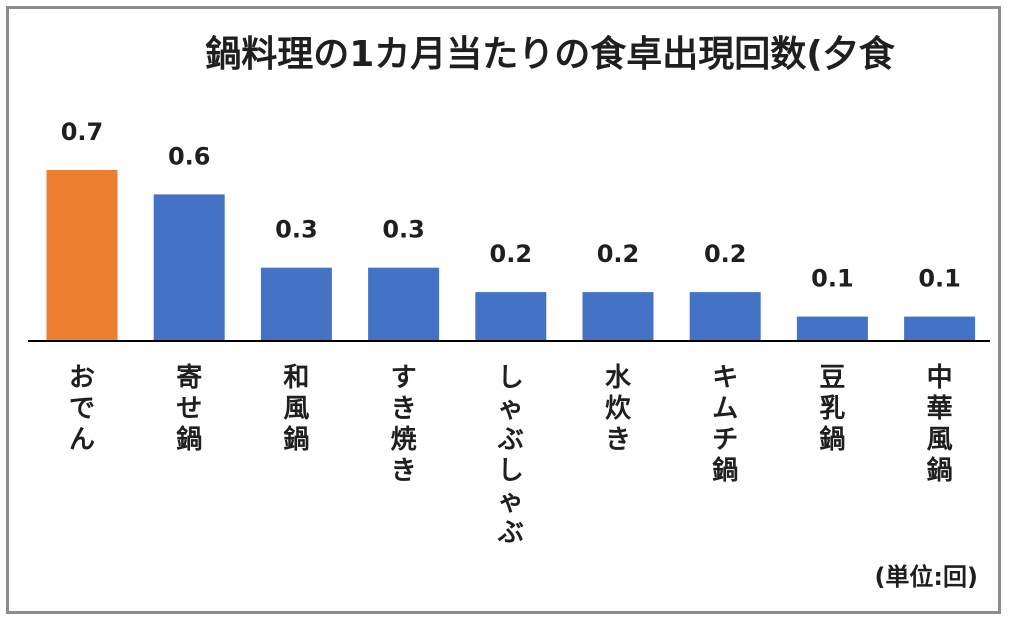  What do you see at coordinates (189, 156) in the screenshot?
I see `value-label-1: 0.6` at bounding box center [189, 156].